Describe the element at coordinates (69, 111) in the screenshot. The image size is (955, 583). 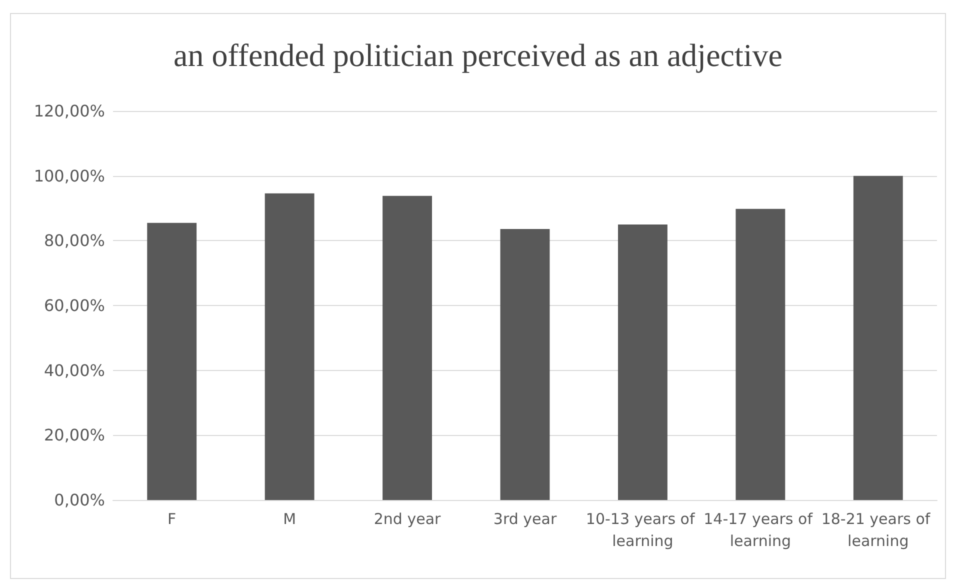
I see `y-tick-label: 120,00%` at that location.